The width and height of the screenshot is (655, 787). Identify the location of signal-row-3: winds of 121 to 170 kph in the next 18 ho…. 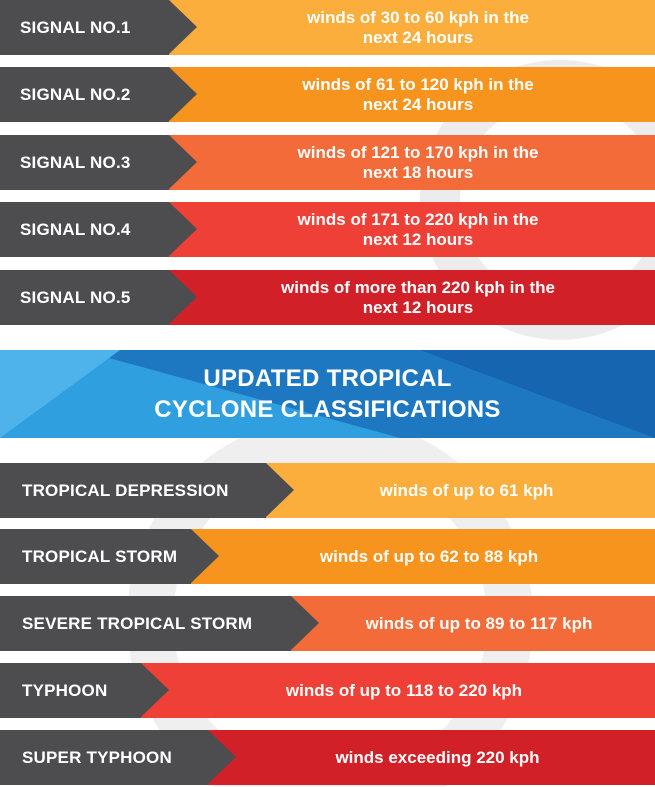
(327, 162).